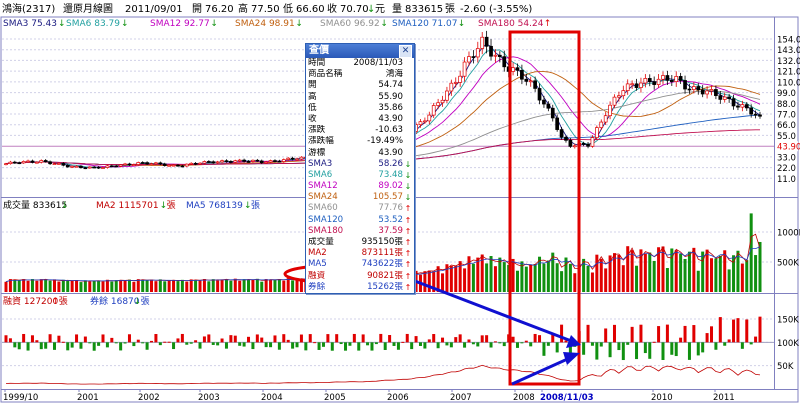 The image size is (800, 408). Describe the element at coordinates (571, 358) in the screenshot. I see `arrow-head-icon` at that location.